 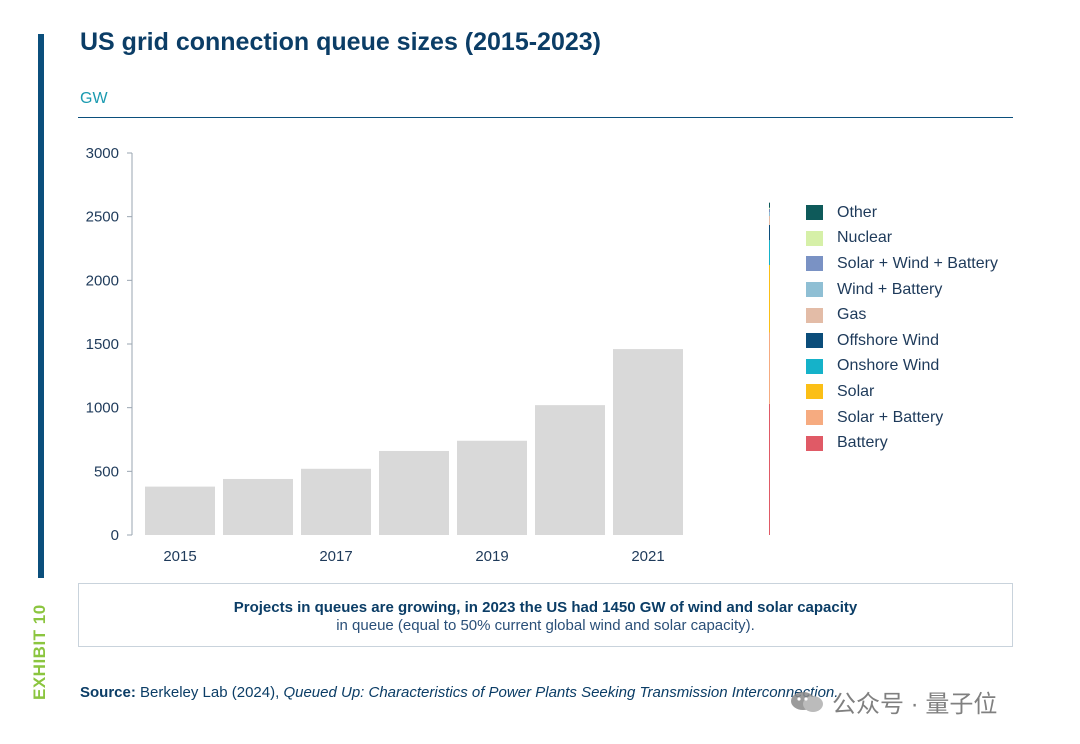 I want to click on y-tick-label: 0, so click(x=115, y=535).